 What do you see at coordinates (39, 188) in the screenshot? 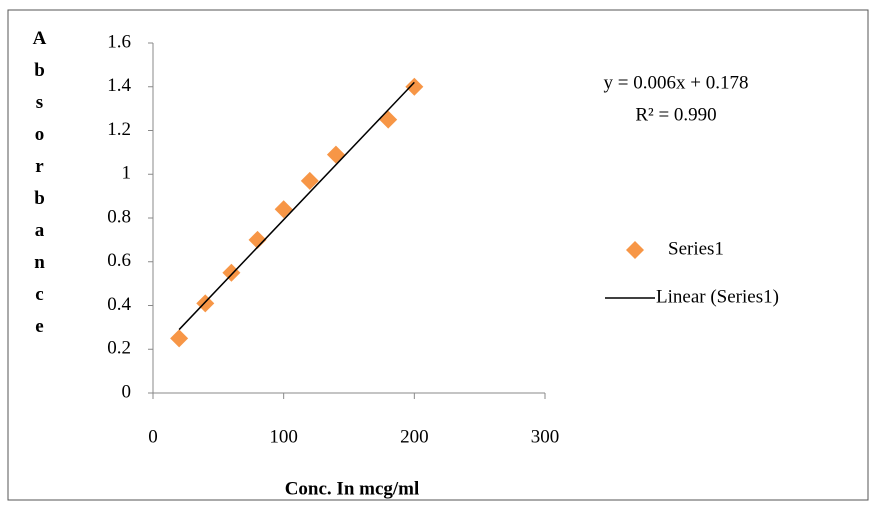
I see `y-axis-label: Absorbance` at bounding box center [39, 188].